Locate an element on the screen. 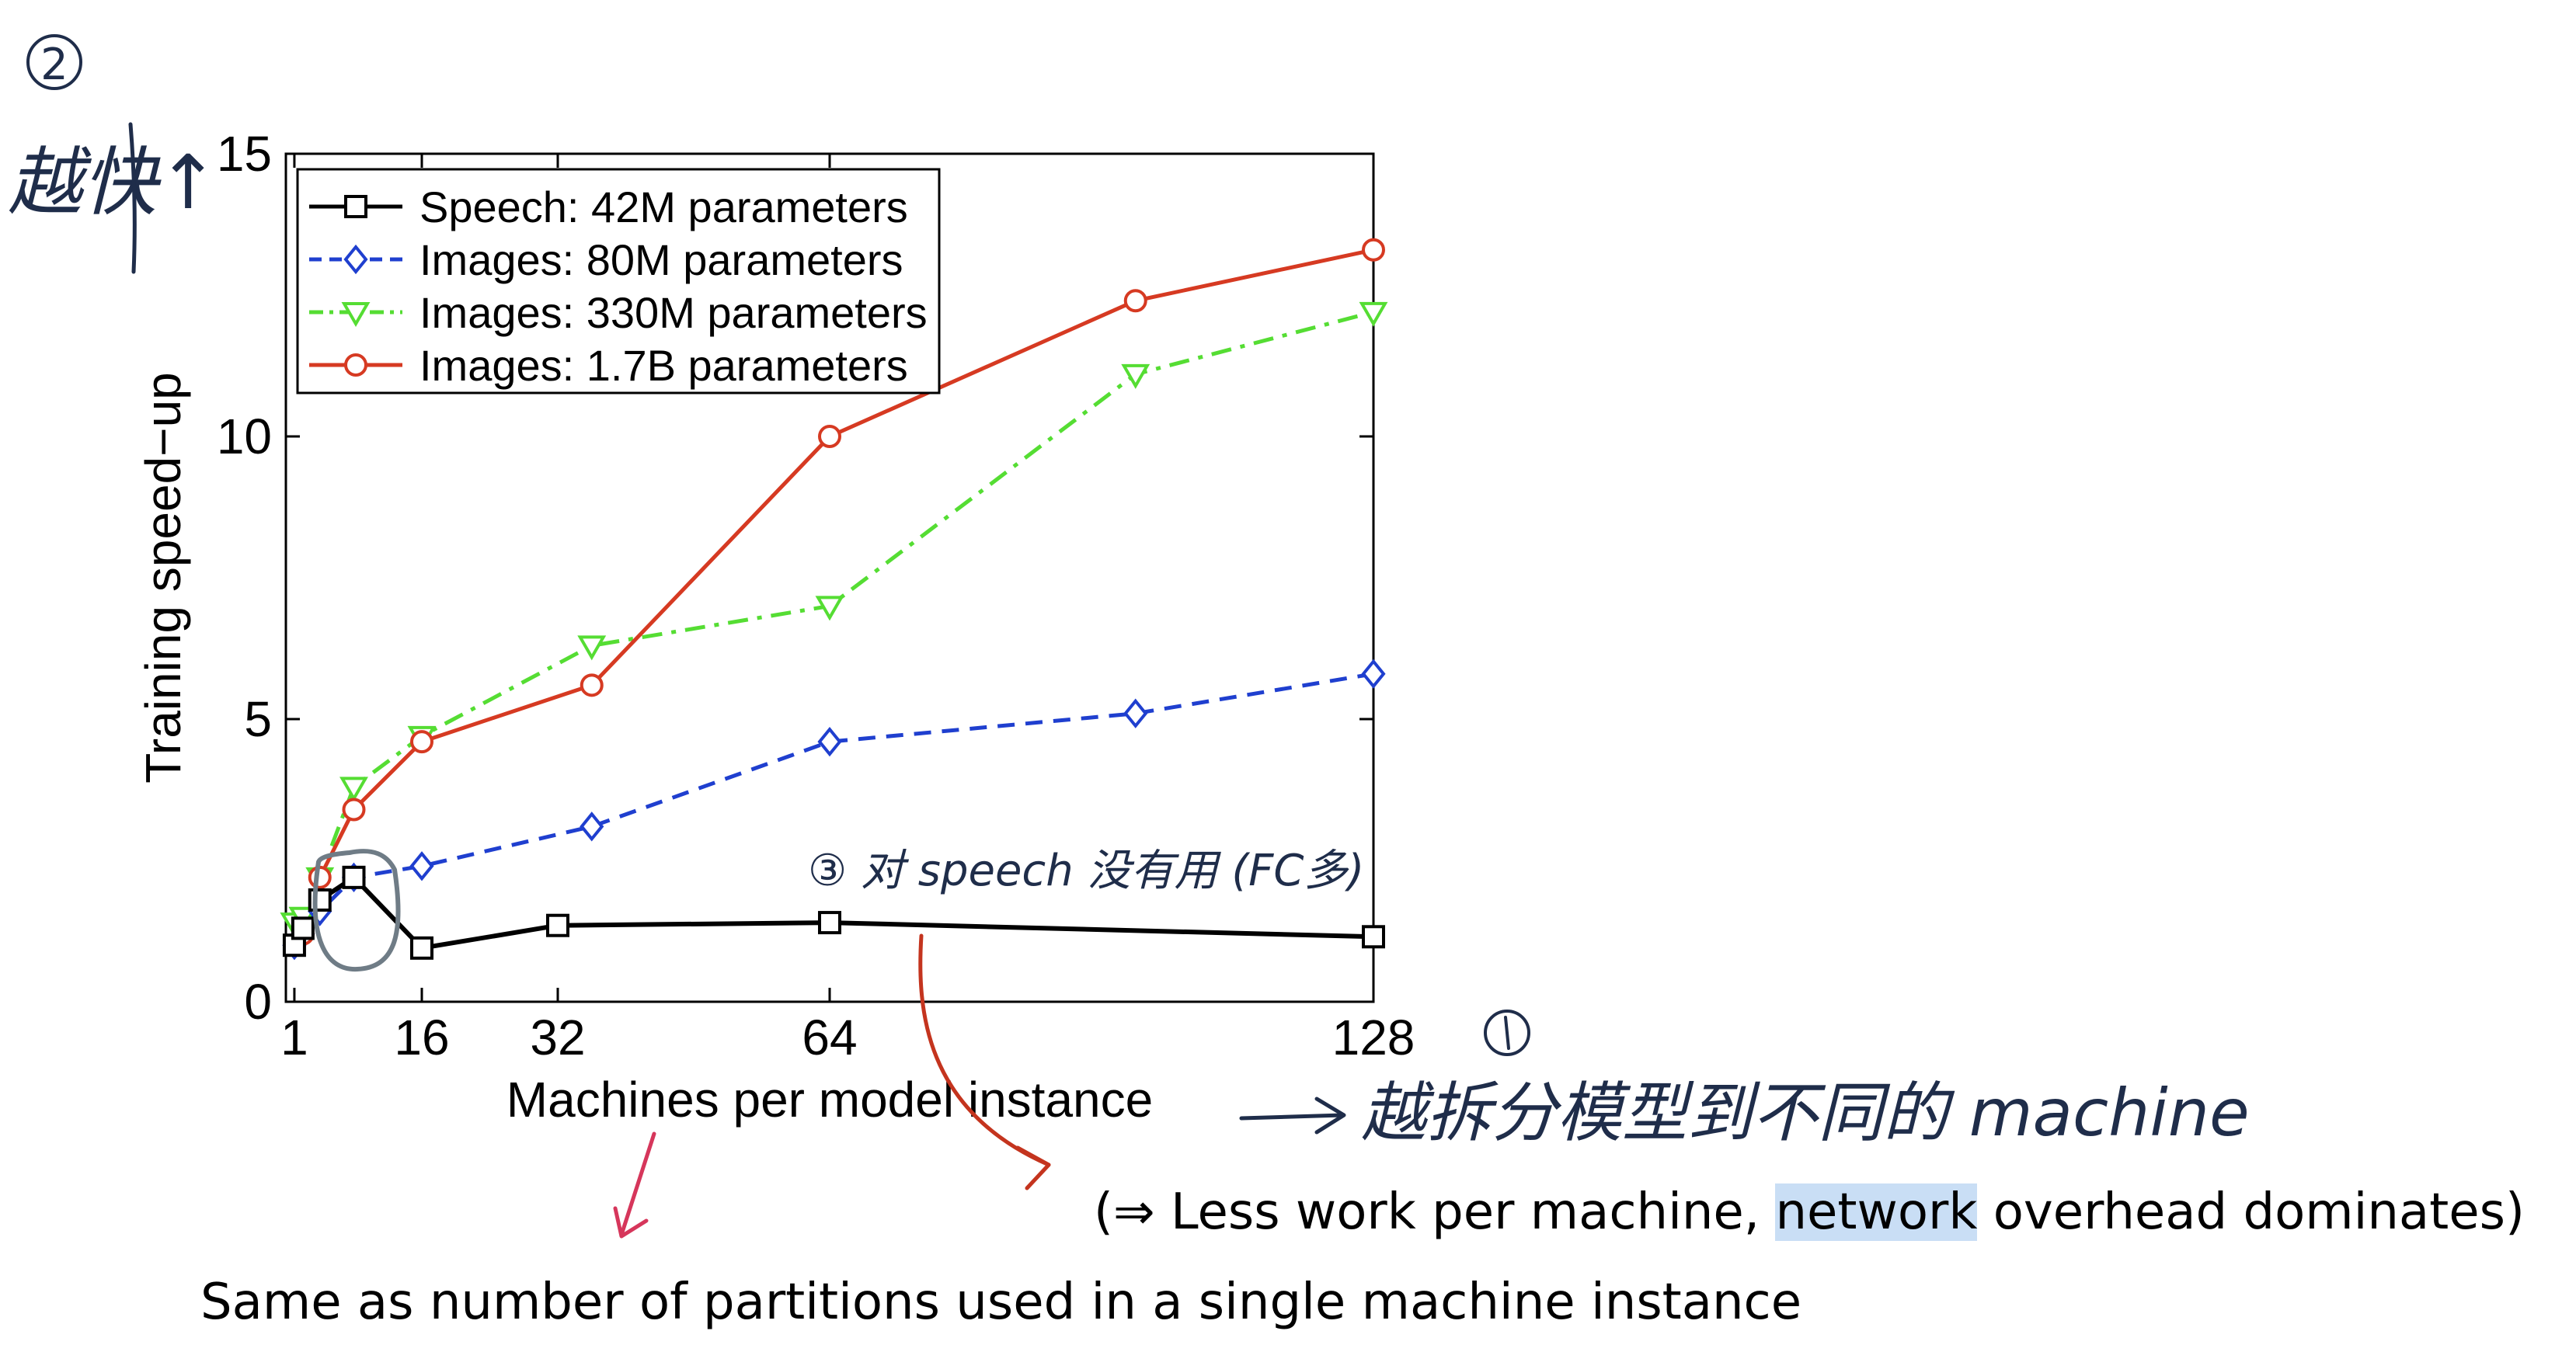  series-line is located at coordinates (832, 810).